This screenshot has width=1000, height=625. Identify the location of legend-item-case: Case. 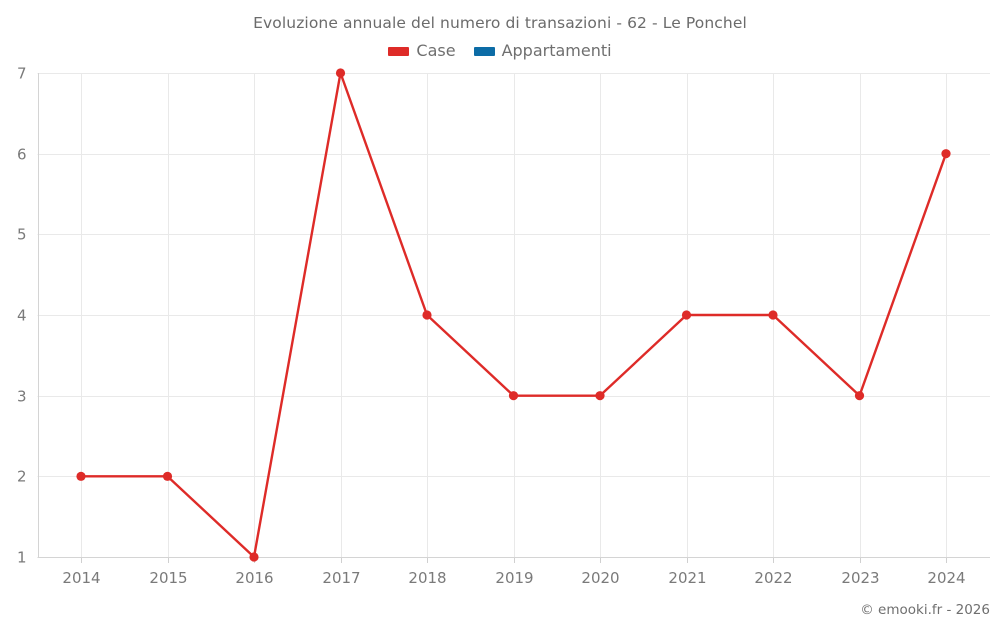
(422, 50).